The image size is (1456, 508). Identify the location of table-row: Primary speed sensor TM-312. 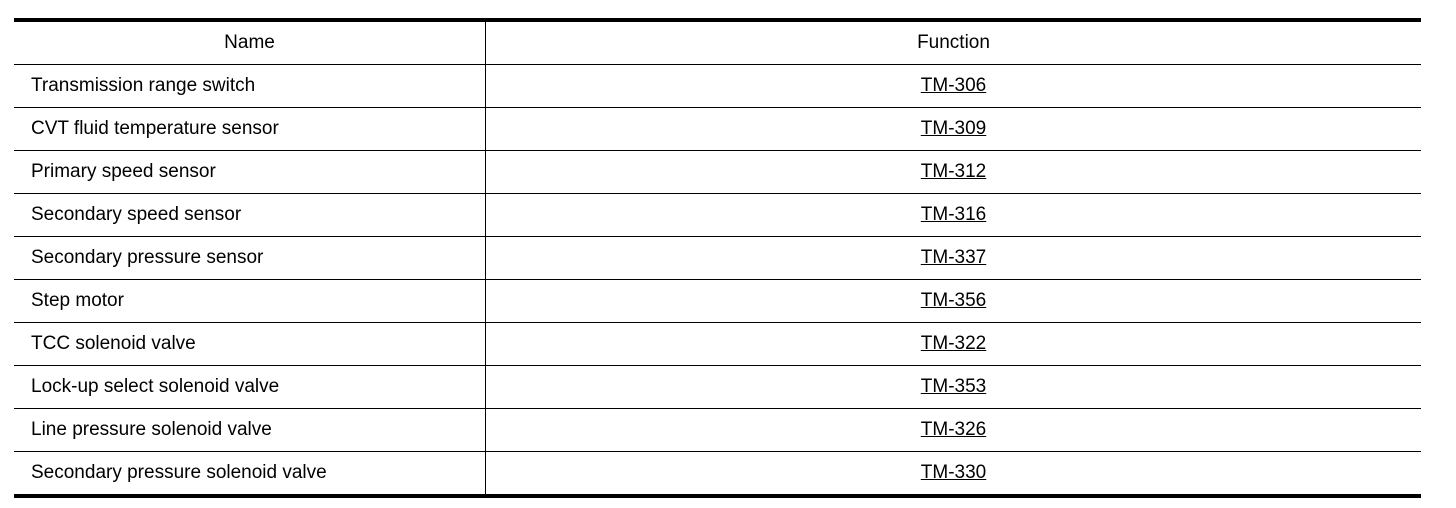
(717, 172).